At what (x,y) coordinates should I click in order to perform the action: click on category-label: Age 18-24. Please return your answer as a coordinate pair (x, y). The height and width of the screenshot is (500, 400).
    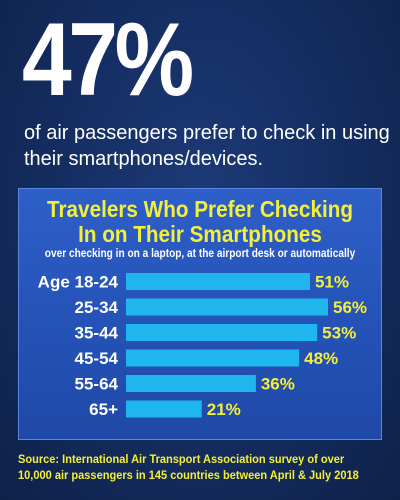
    Looking at the image, I should click on (78, 282).